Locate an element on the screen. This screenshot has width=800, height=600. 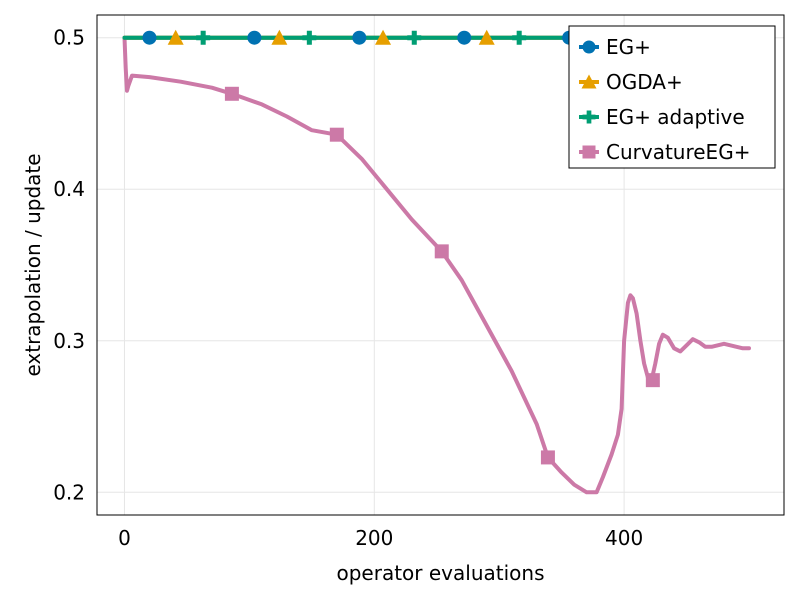
legend-box is located at coordinates (672, 97).